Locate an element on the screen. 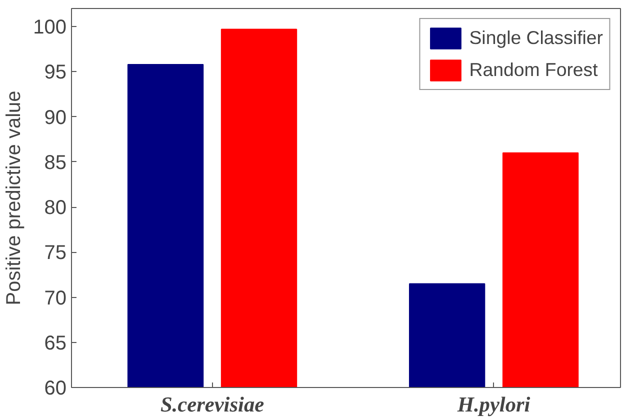 Image resolution: width=622 pixels, height=419 pixels. y-tick-label: 70 is located at coordinates (55, 298).